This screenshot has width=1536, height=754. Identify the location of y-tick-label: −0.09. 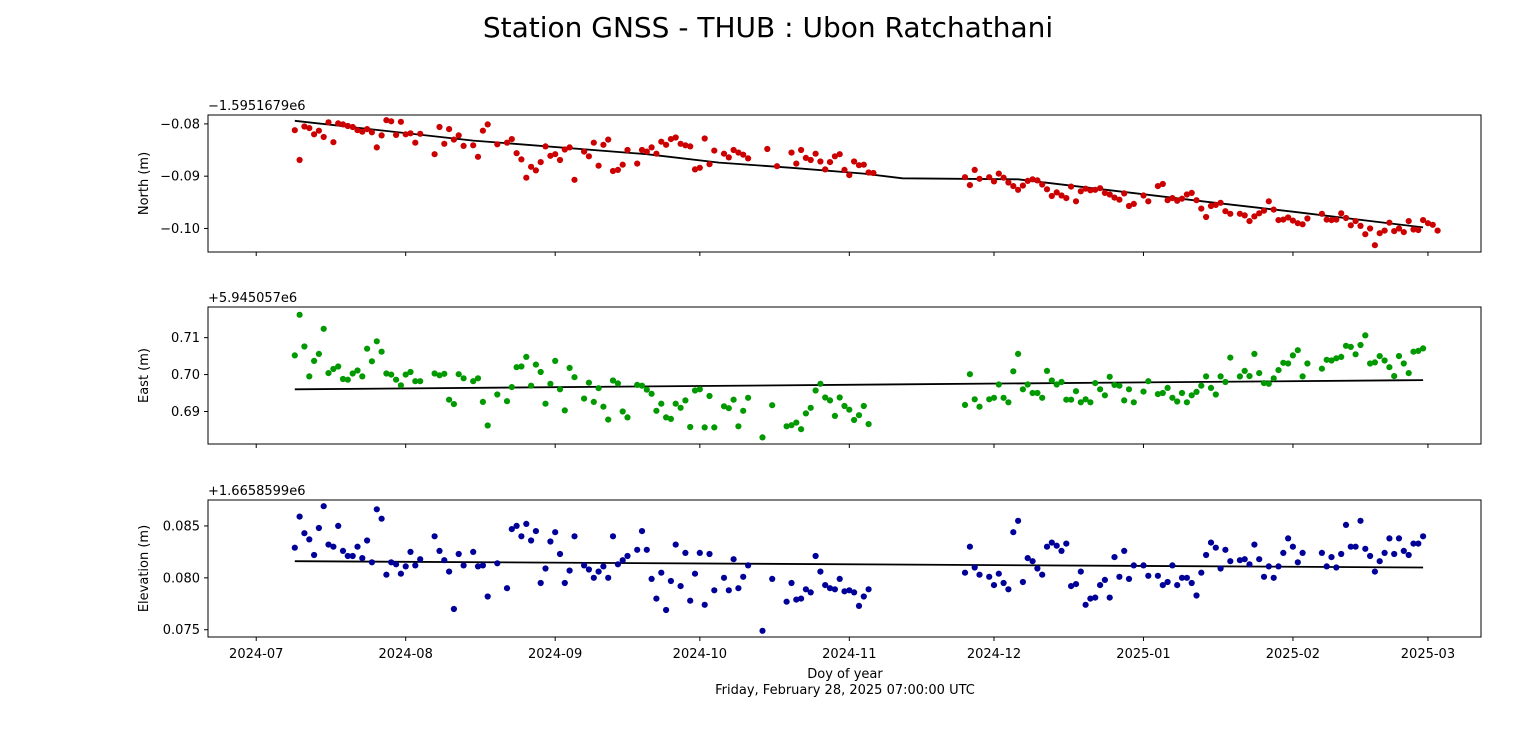
(180, 177).